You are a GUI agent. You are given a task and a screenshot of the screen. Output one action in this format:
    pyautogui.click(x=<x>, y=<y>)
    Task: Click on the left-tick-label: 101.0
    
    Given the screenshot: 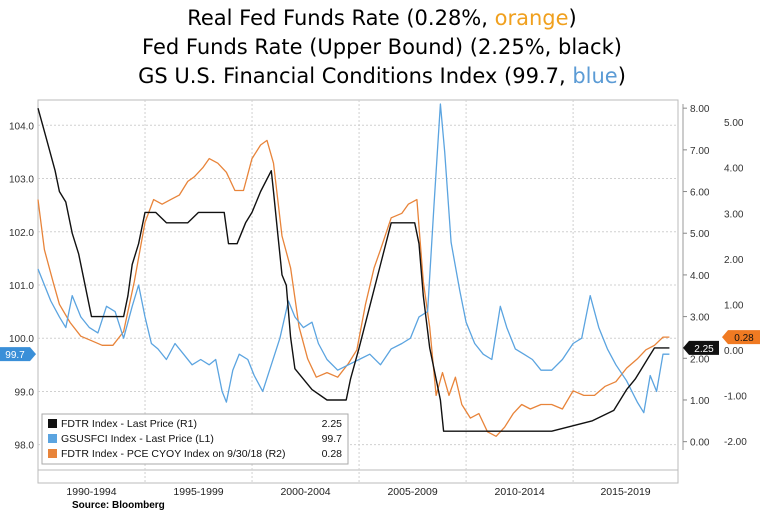 What is the action you would take?
    pyautogui.click(x=21, y=286)
    